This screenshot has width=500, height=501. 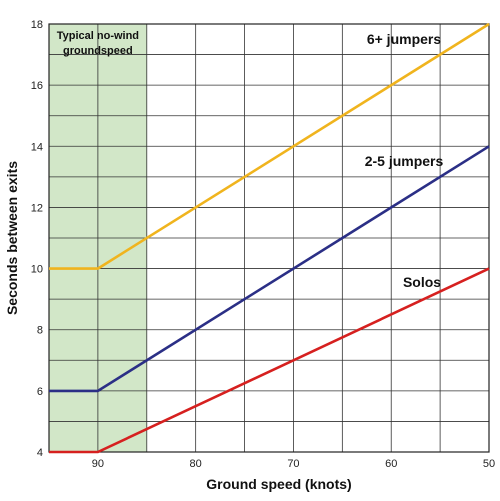 What do you see at coordinates (40, 392) in the screenshot?
I see `y-tick-label: 6` at bounding box center [40, 392].